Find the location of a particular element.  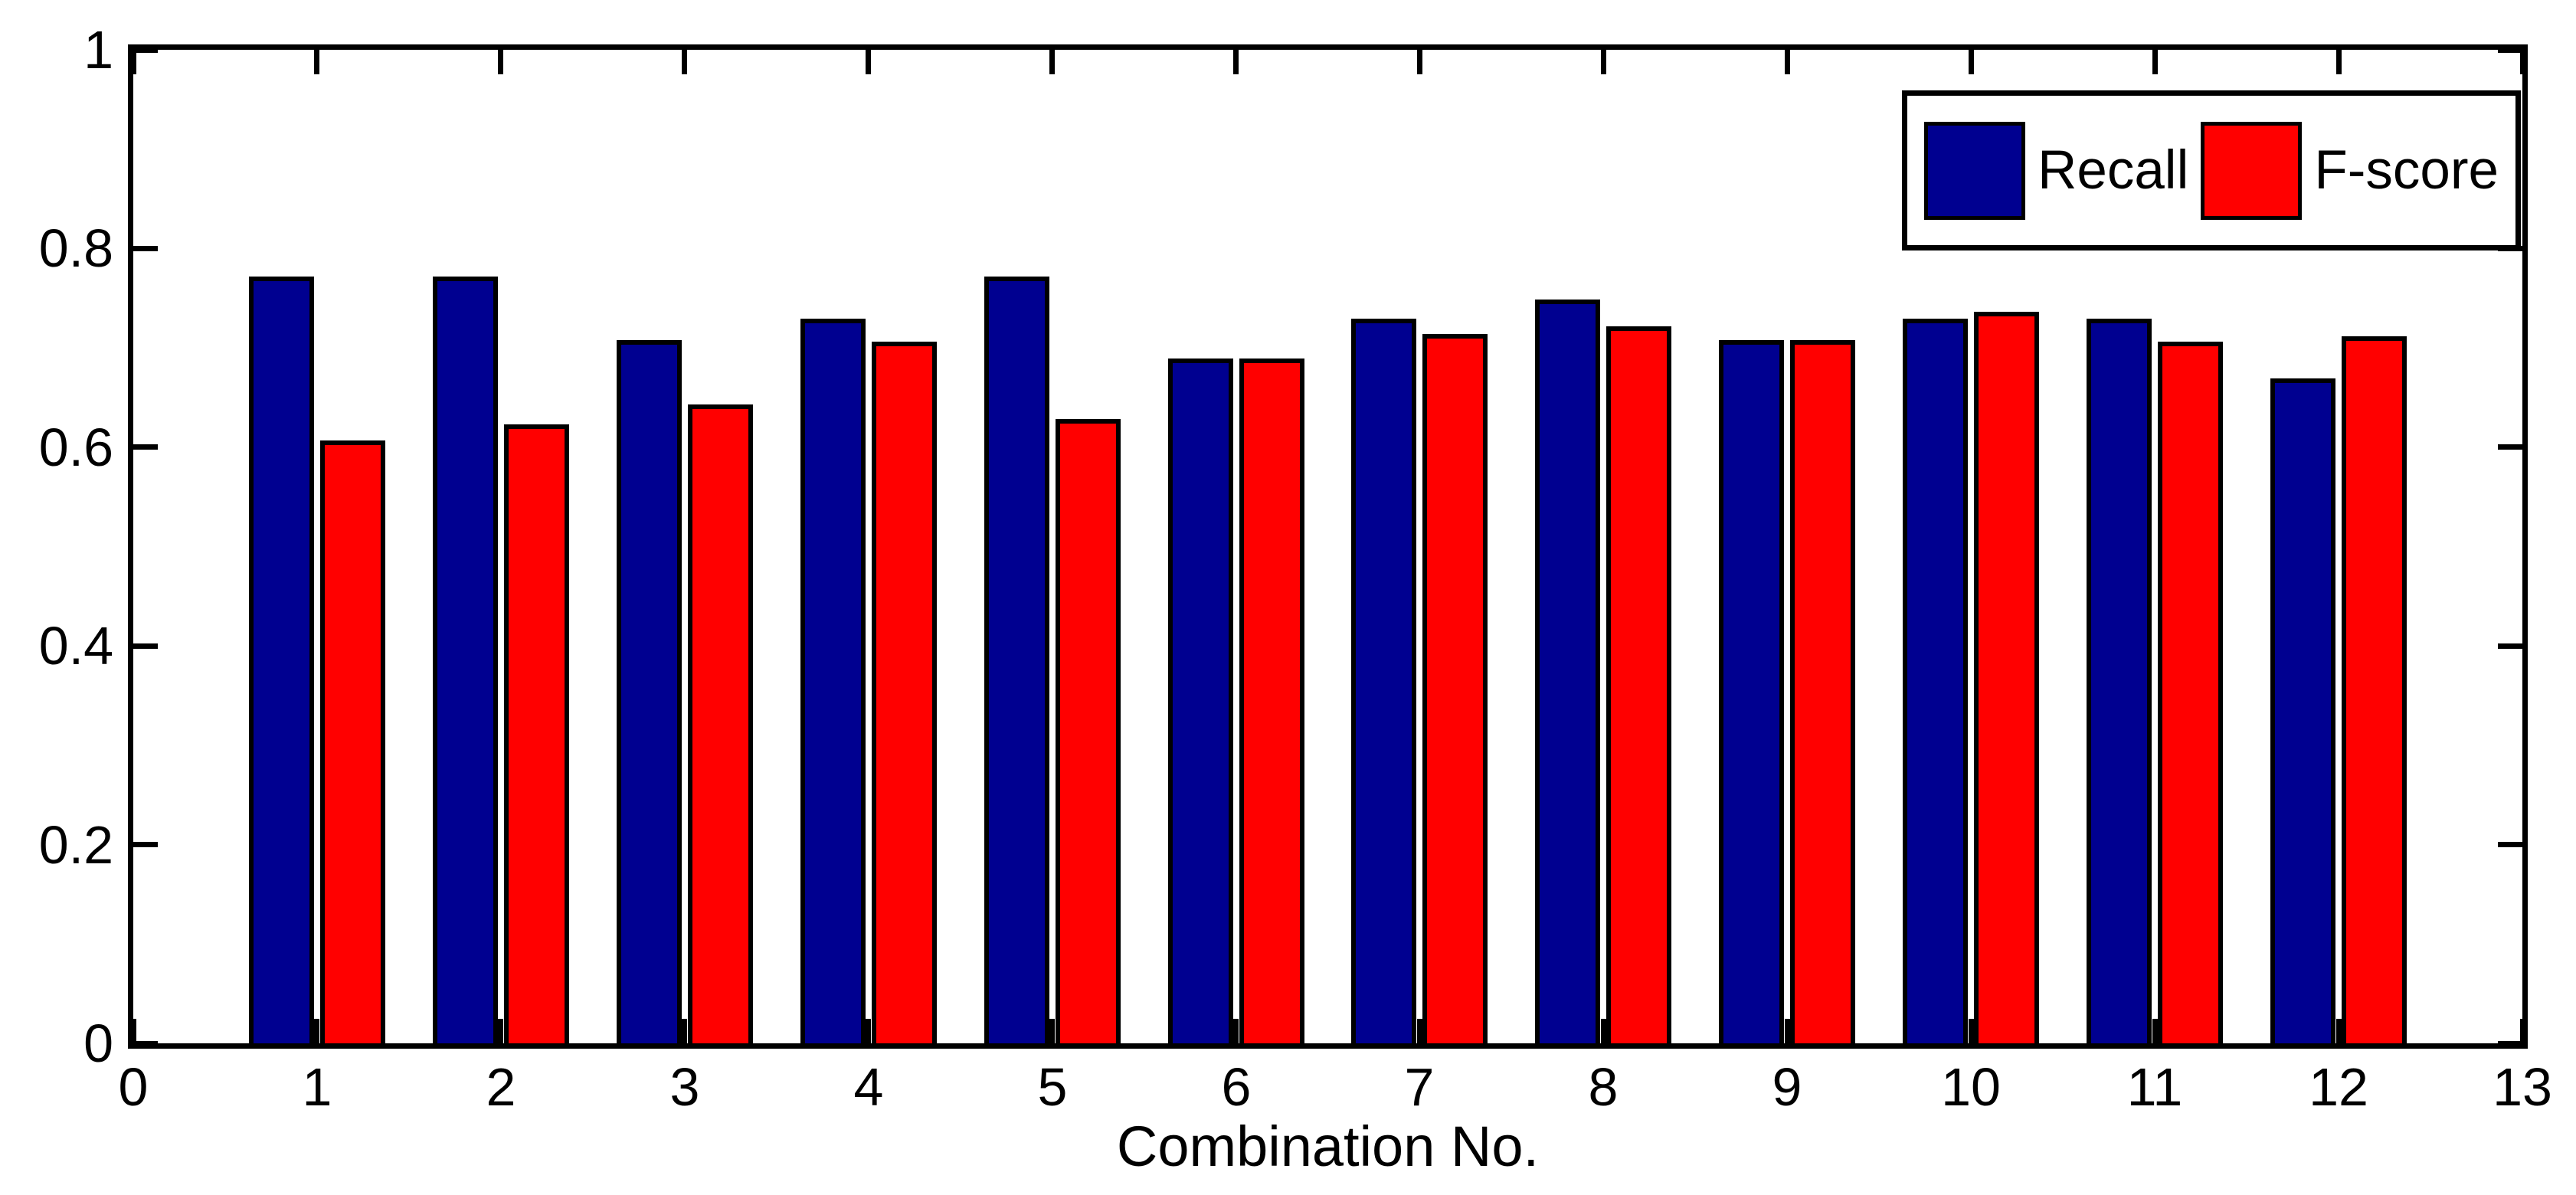

legend-label-recall: Recall is located at coordinates (2113, 170).